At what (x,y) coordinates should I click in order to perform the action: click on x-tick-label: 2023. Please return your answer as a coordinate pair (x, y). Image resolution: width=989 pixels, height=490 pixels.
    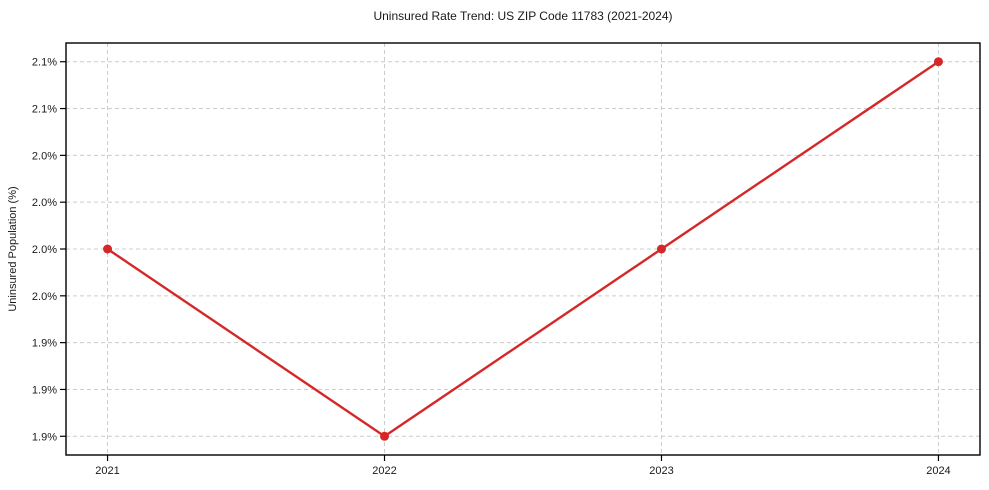
    Looking at the image, I should click on (661, 471).